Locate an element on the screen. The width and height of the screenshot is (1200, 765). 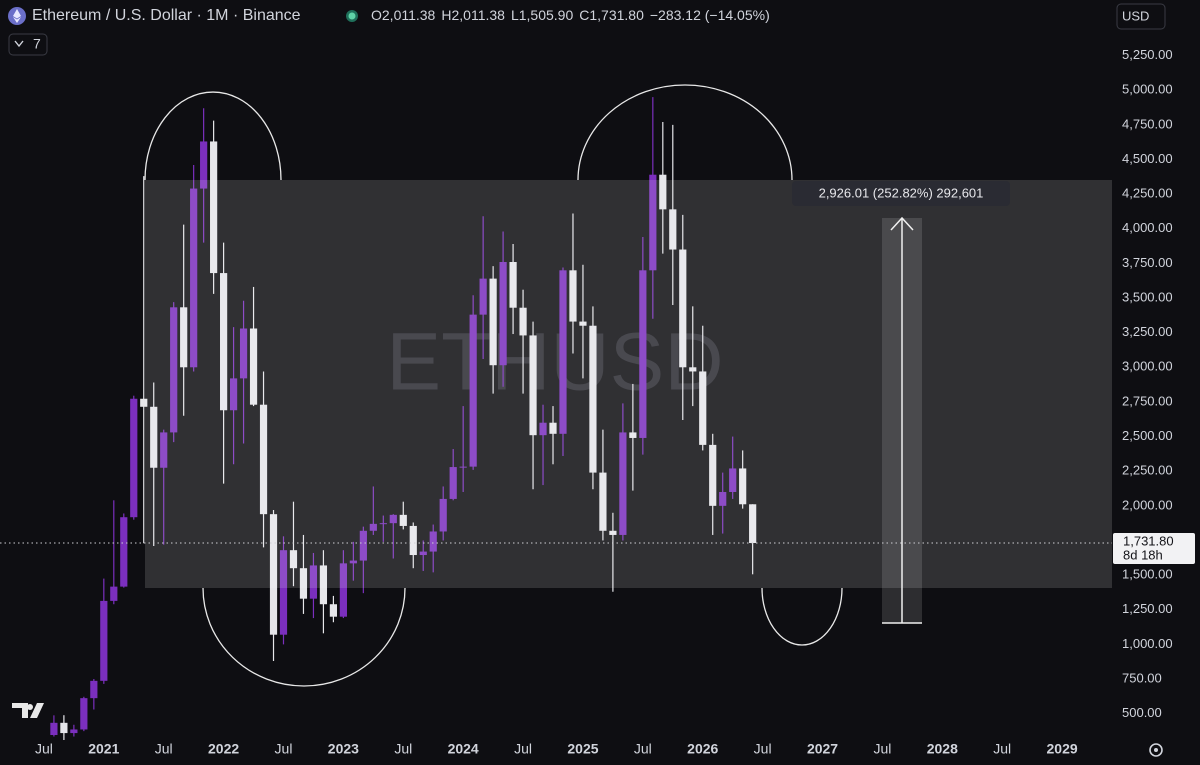
tv-logo-dot is located at coordinates (30, 707).